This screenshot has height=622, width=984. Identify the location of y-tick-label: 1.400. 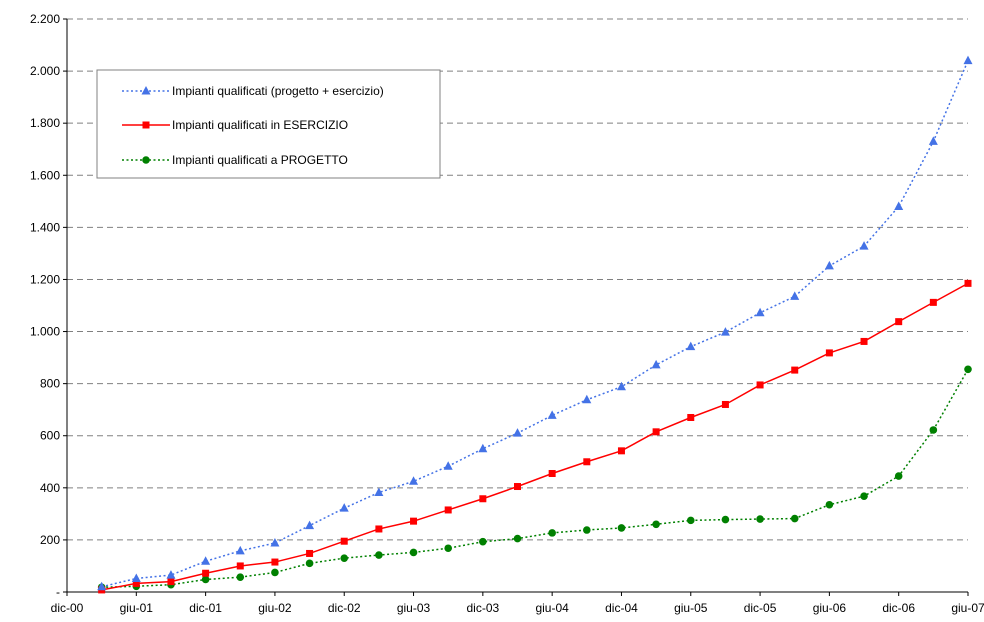
(45, 227).